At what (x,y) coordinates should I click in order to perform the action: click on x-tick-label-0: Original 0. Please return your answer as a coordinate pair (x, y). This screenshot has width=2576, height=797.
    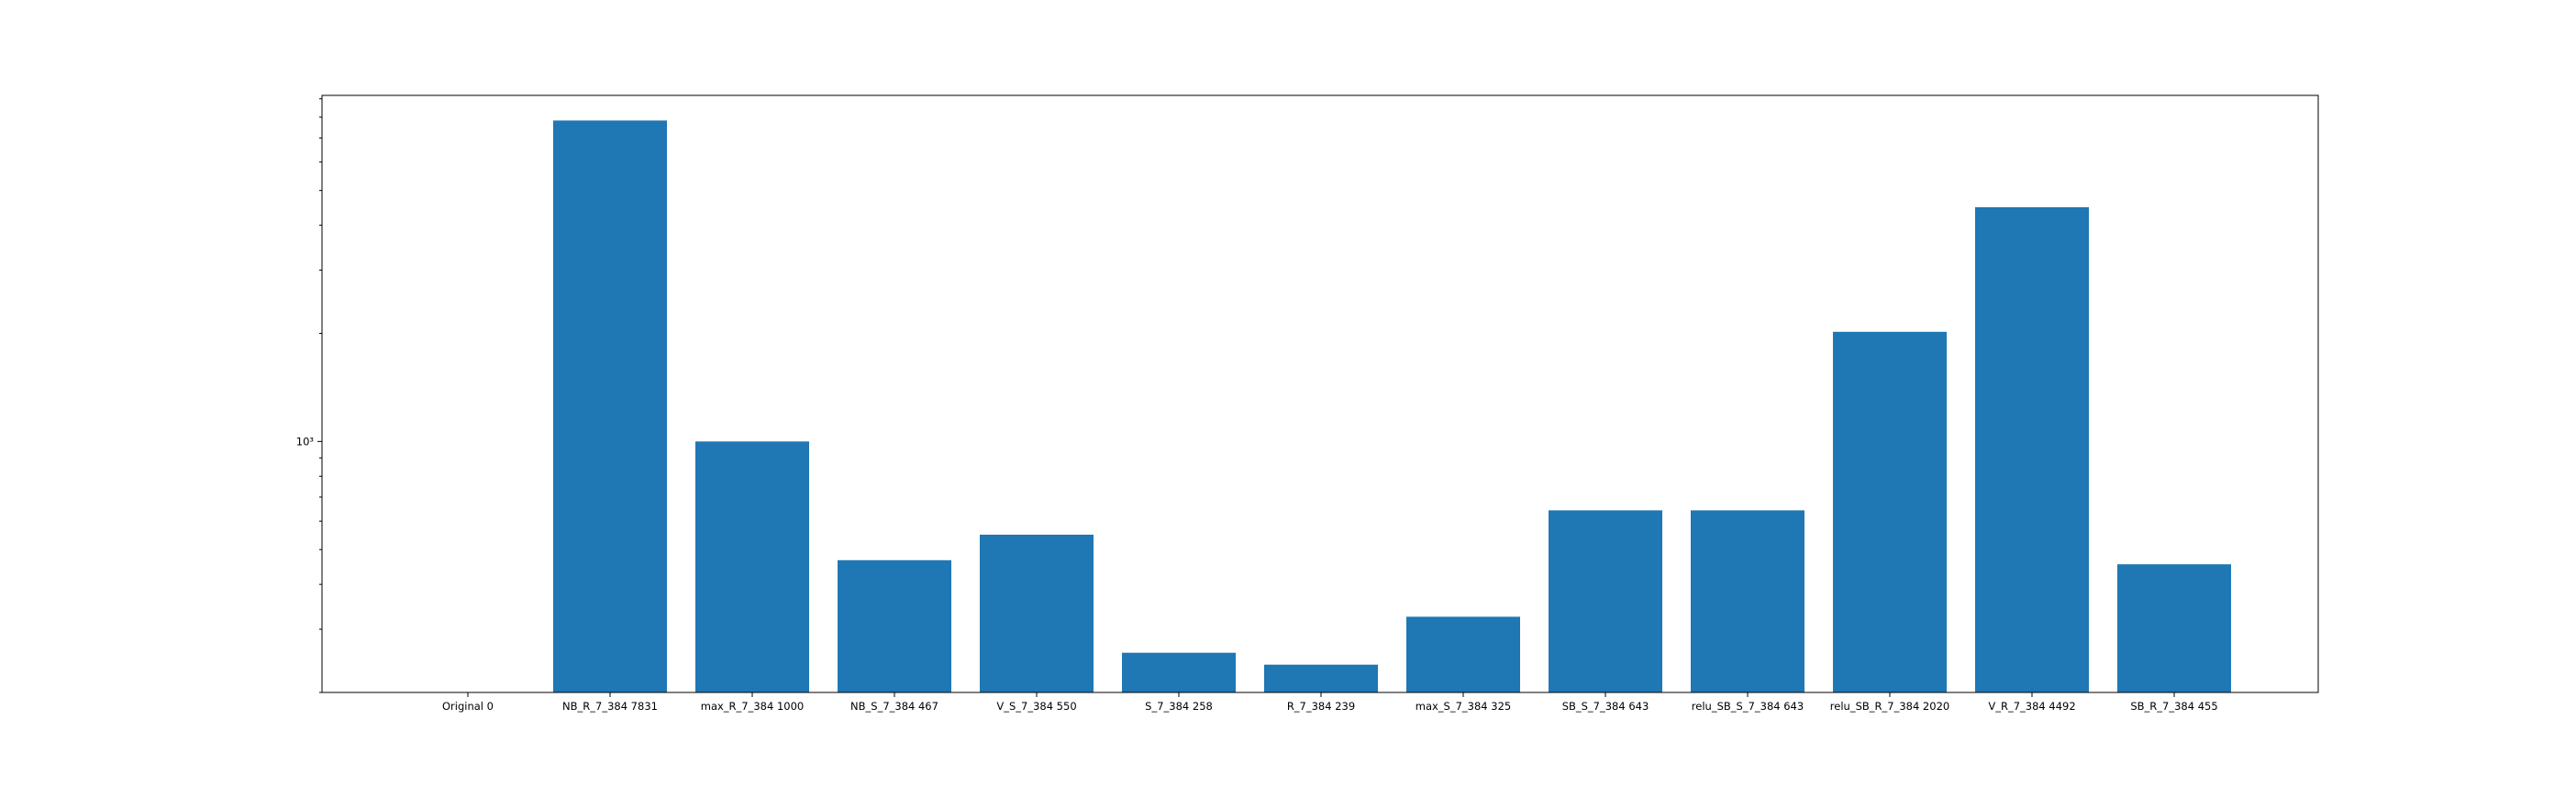
    Looking at the image, I should click on (468, 707).